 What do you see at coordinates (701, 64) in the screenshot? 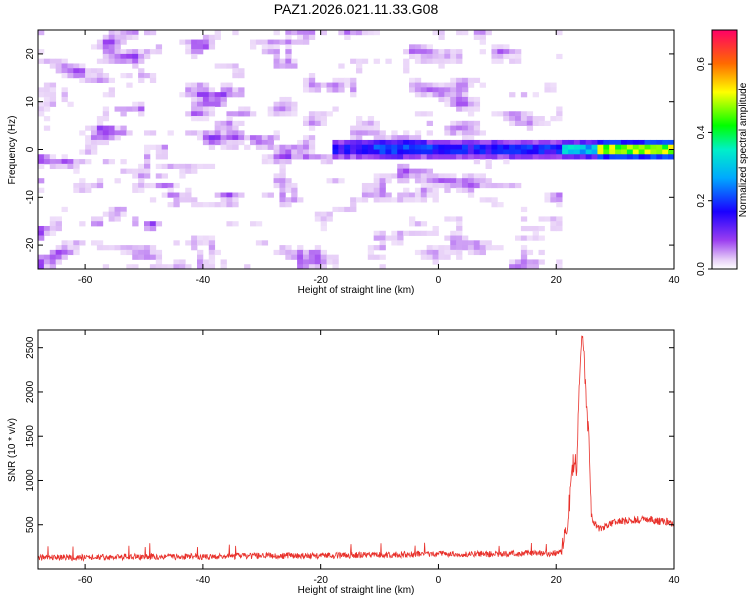
I see `colorbar-tick-label: 0.6` at bounding box center [701, 64].